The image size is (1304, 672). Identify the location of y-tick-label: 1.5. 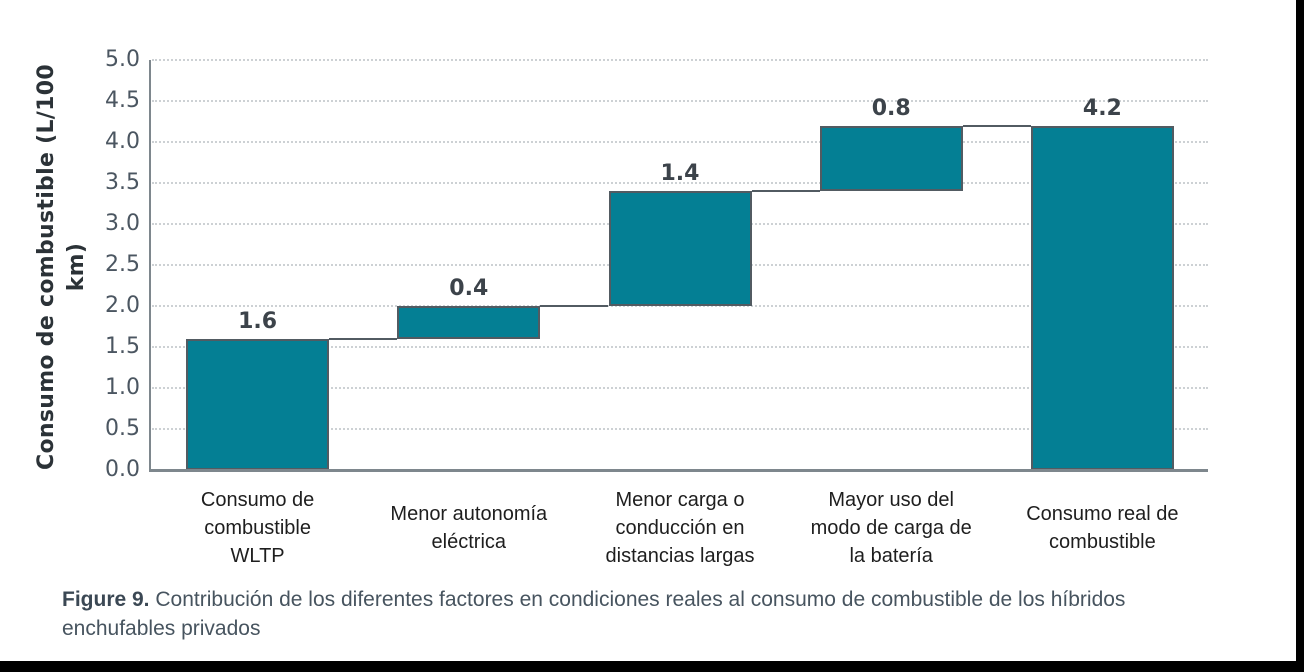
(122, 346).